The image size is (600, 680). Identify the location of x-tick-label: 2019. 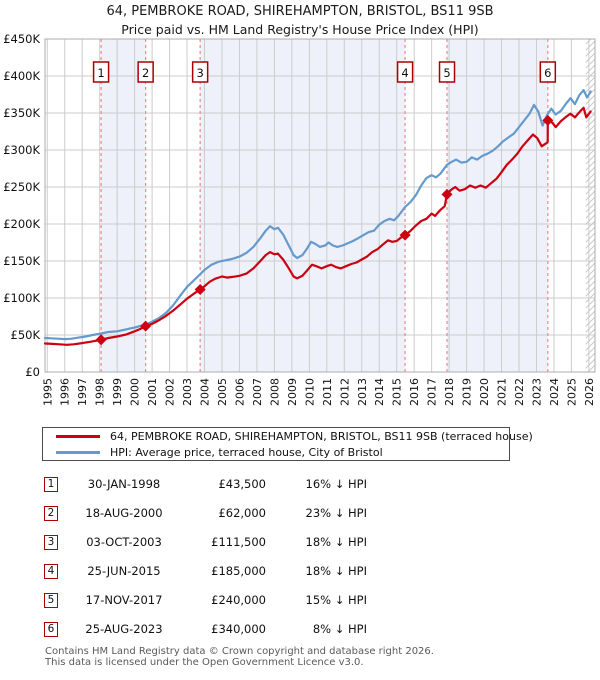
(467, 392).